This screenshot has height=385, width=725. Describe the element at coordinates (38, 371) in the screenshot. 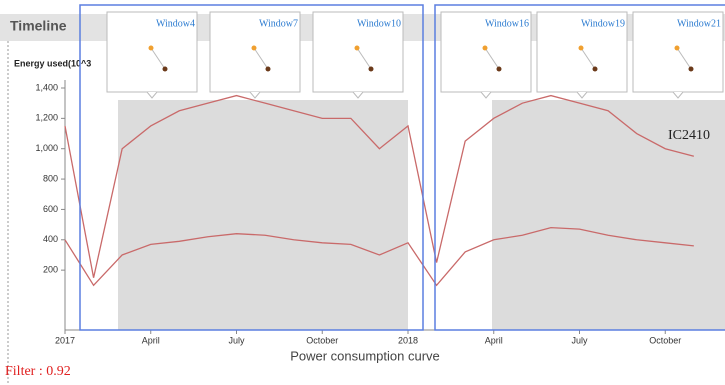

I see `filter-label: Filter : 0.92` at that location.